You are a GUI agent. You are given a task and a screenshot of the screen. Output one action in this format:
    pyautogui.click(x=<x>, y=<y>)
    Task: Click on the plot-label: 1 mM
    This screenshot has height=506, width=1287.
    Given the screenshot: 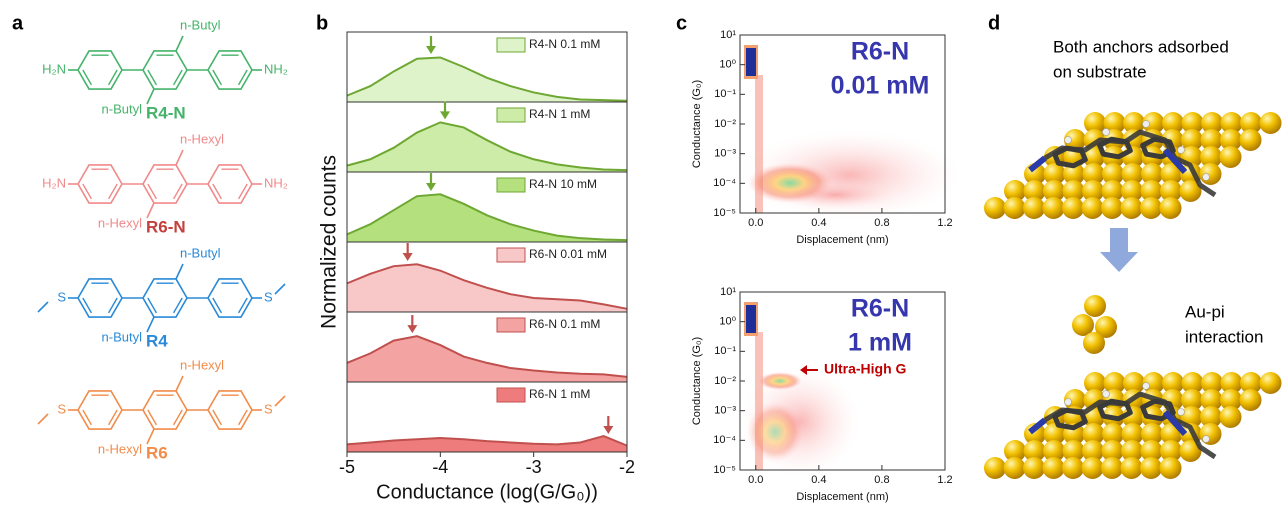 What is the action you would take?
    pyautogui.click(x=880, y=343)
    